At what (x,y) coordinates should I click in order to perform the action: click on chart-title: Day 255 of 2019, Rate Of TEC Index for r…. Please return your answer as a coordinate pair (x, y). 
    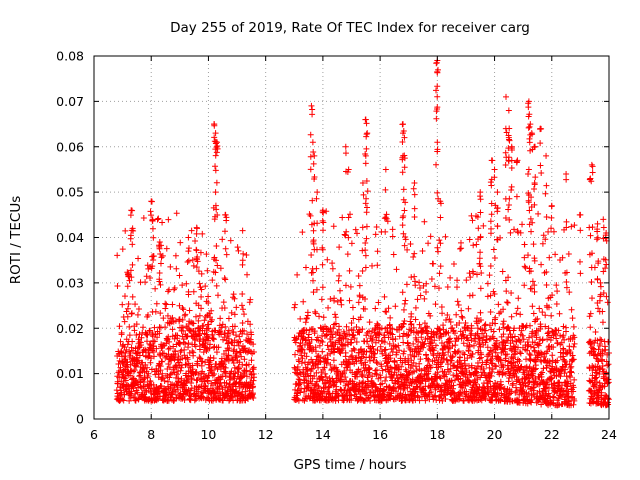
    Looking at the image, I should click on (350, 28).